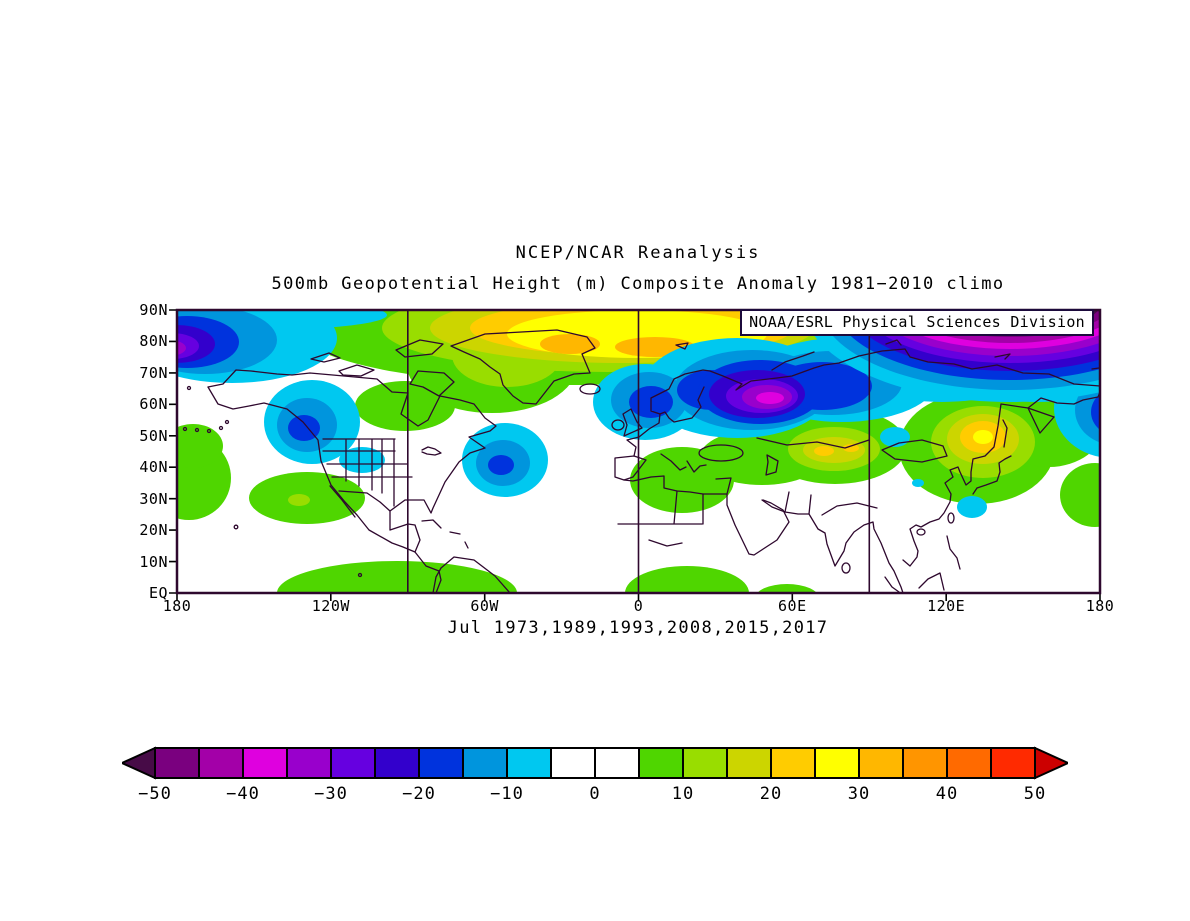 This screenshot has height=921, width=1190. What do you see at coordinates (153, 530) in the screenshot?
I see `y-axis-tick-label: 20N` at bounding box center [153, 530].